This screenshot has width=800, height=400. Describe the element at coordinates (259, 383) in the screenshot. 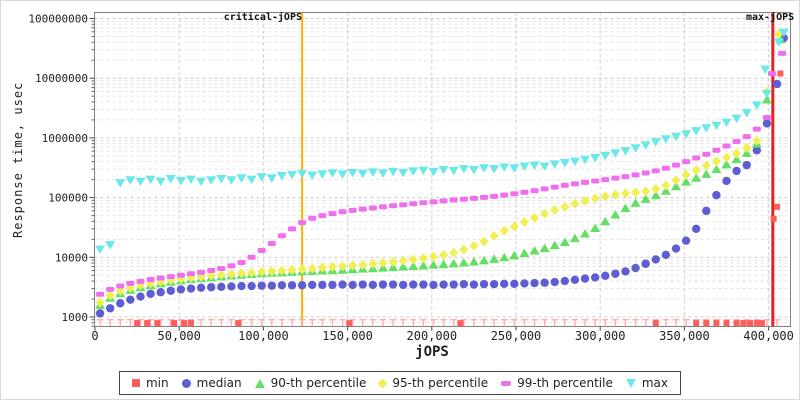

I see `p90-triangle-up-icon` at that location.